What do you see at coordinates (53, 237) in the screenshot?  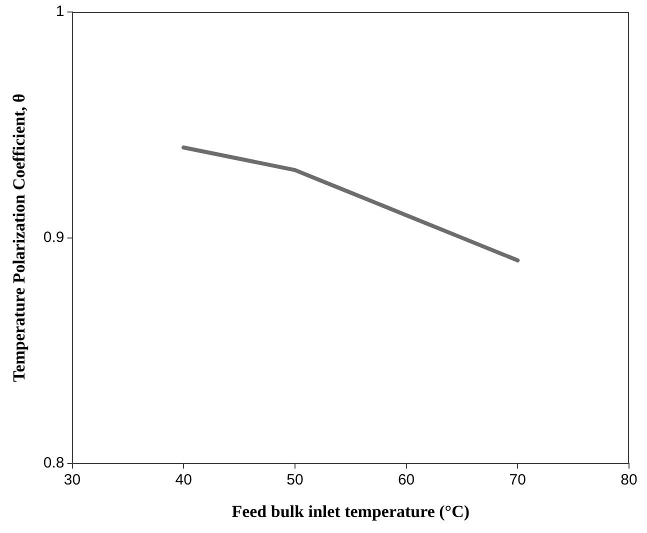 I see `y-tick-label: 0.9` at bounding box center [53, 237].